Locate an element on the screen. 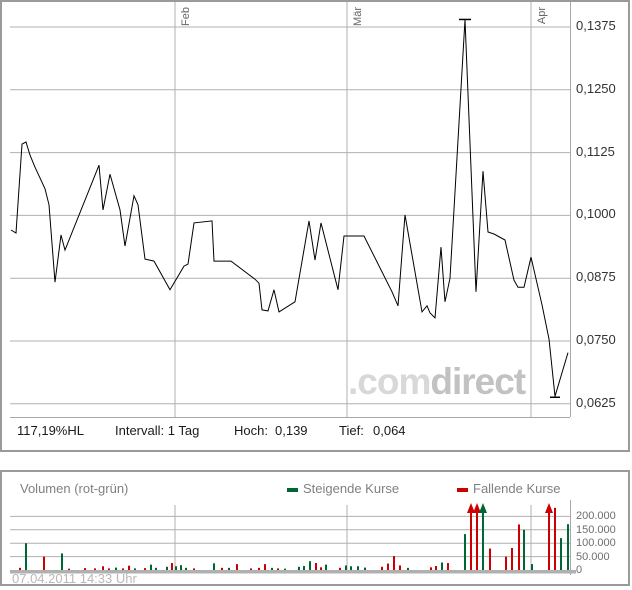  volume-y-tick-label: 150.000 is located at coordinates (596, 529).